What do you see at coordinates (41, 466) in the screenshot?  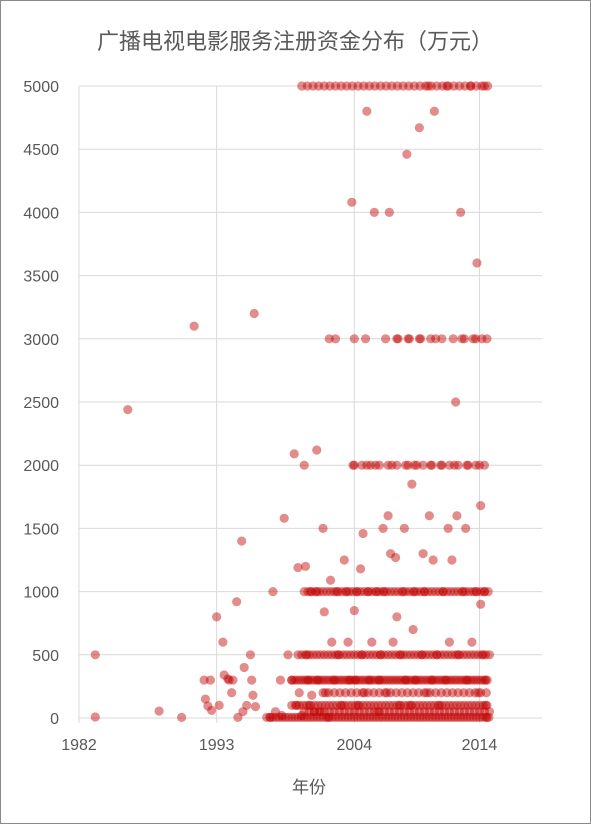 I see `y-tick-label: 2000` at bounding box center [41, 466].